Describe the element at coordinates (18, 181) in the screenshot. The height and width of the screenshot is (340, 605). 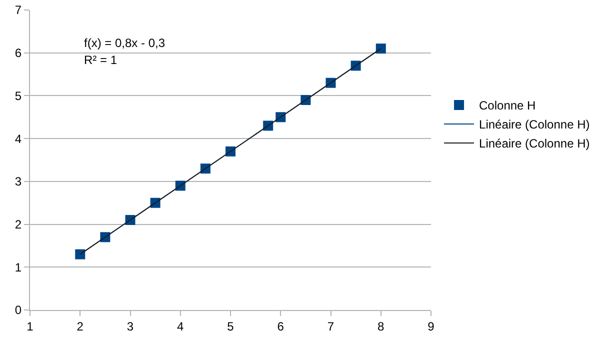
I see `y-tick-label: 3` at that location.